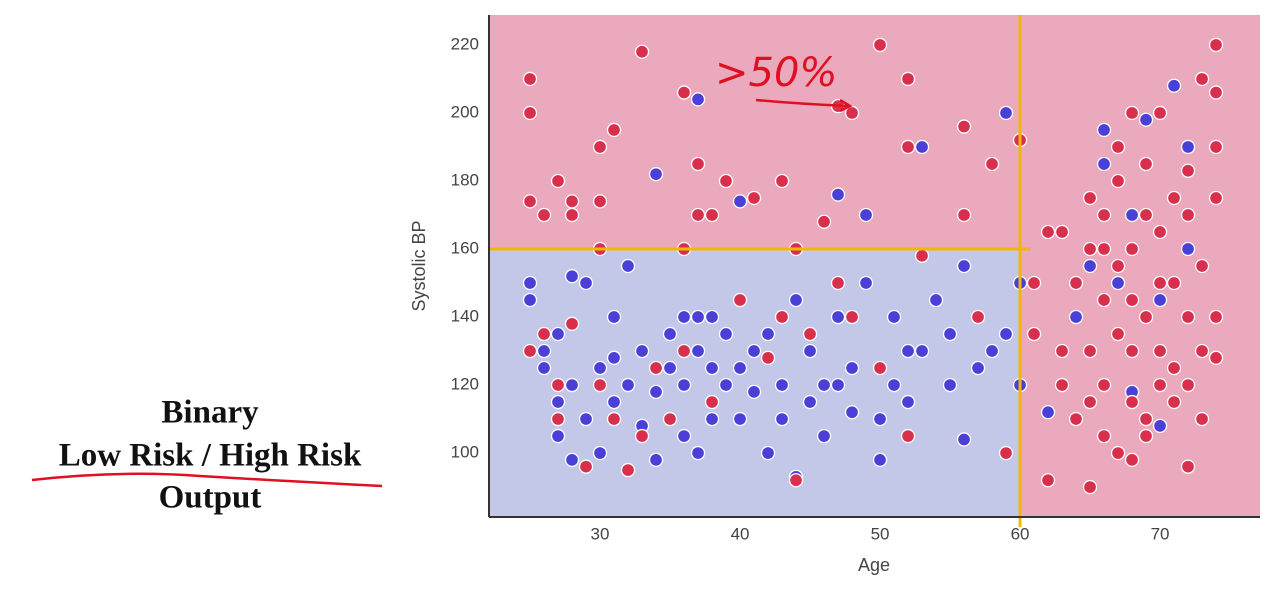  Describe the element at coordinates (1020, 533) in the screenshot. I see `x-tick-label: 60` at that location.